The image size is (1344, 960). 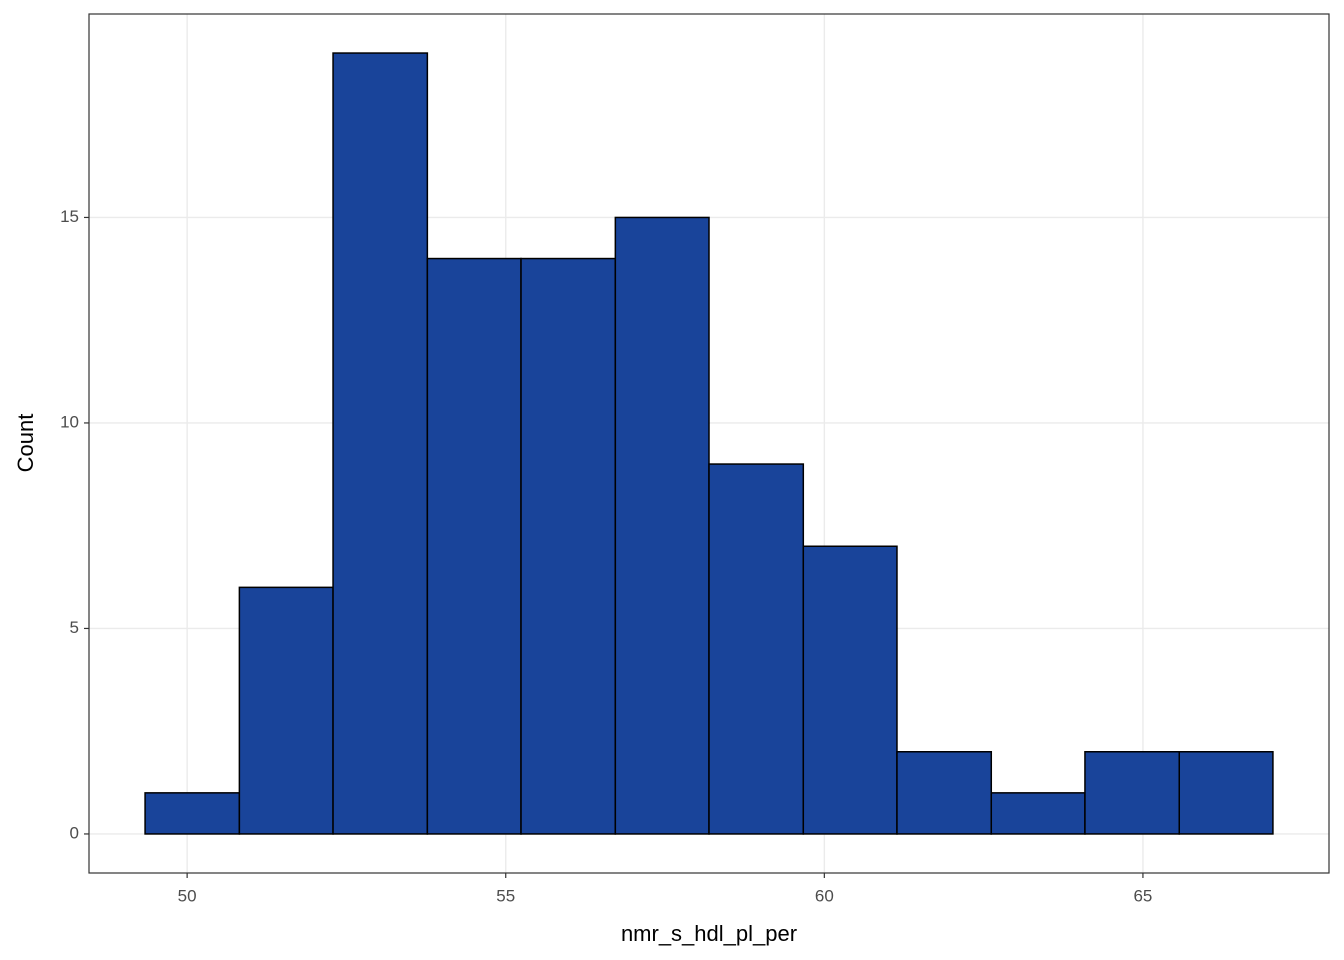 I want to click on x-tick-label: 50, so click(x=187, y=895).